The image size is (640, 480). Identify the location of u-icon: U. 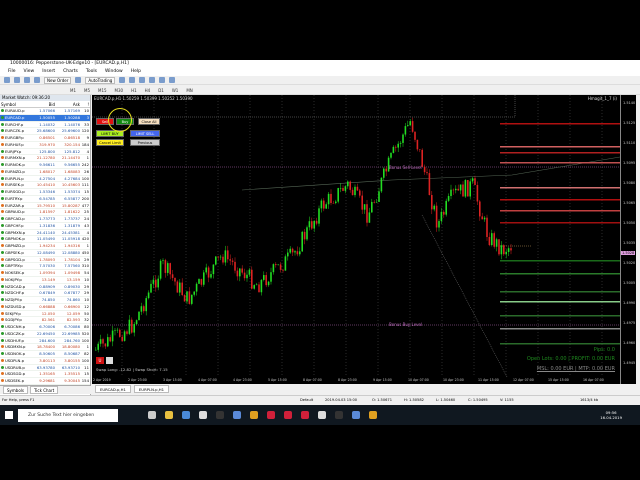
(100, 360).